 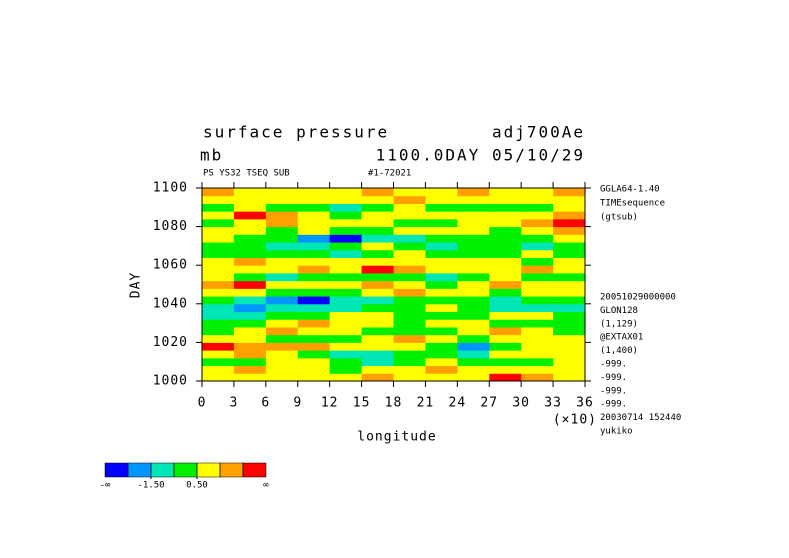 What do you see at coordinates (266, 486) in the screenshot?
I see `colorbar-label: ∞` at bounding box center [266, 486].